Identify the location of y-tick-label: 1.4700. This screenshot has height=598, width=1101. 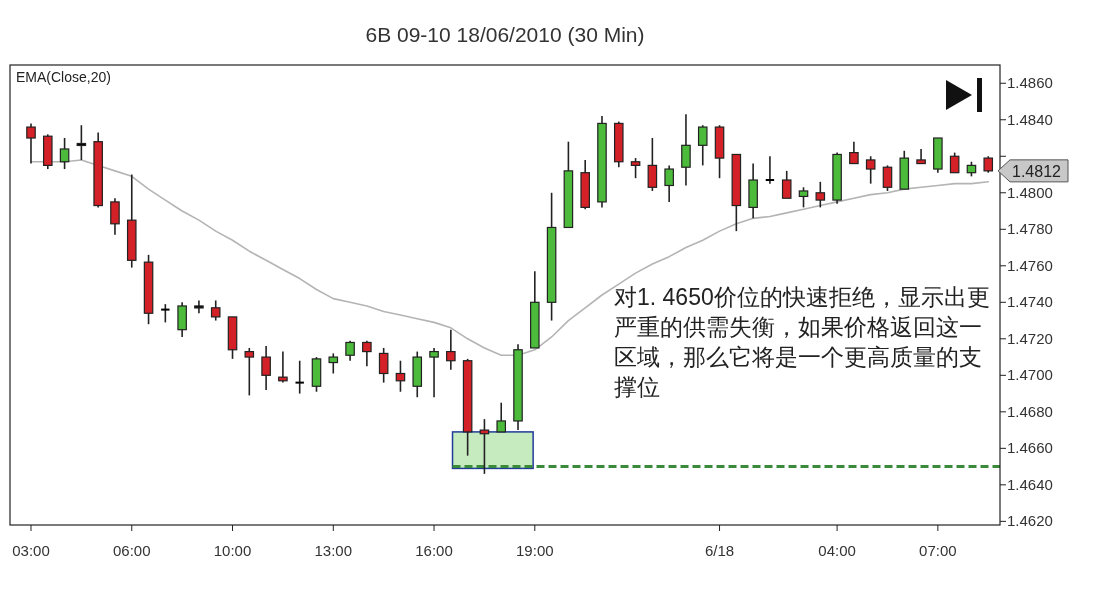
(1030, 375).